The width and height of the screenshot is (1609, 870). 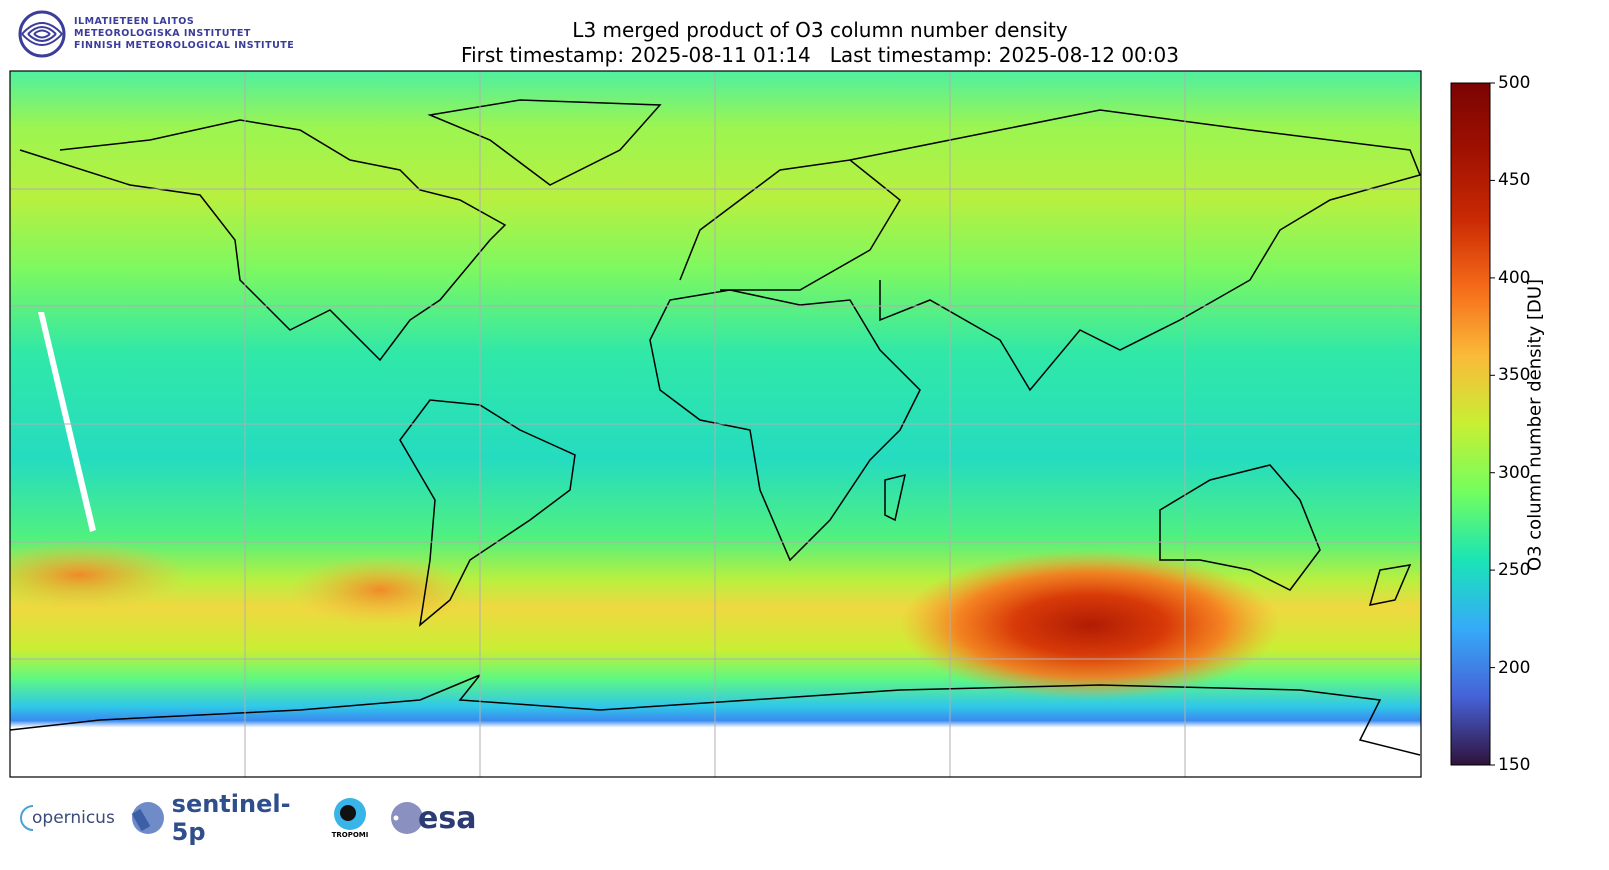 I want to click on colorbar-tick-label: 300, so click(x=1514, y=473).